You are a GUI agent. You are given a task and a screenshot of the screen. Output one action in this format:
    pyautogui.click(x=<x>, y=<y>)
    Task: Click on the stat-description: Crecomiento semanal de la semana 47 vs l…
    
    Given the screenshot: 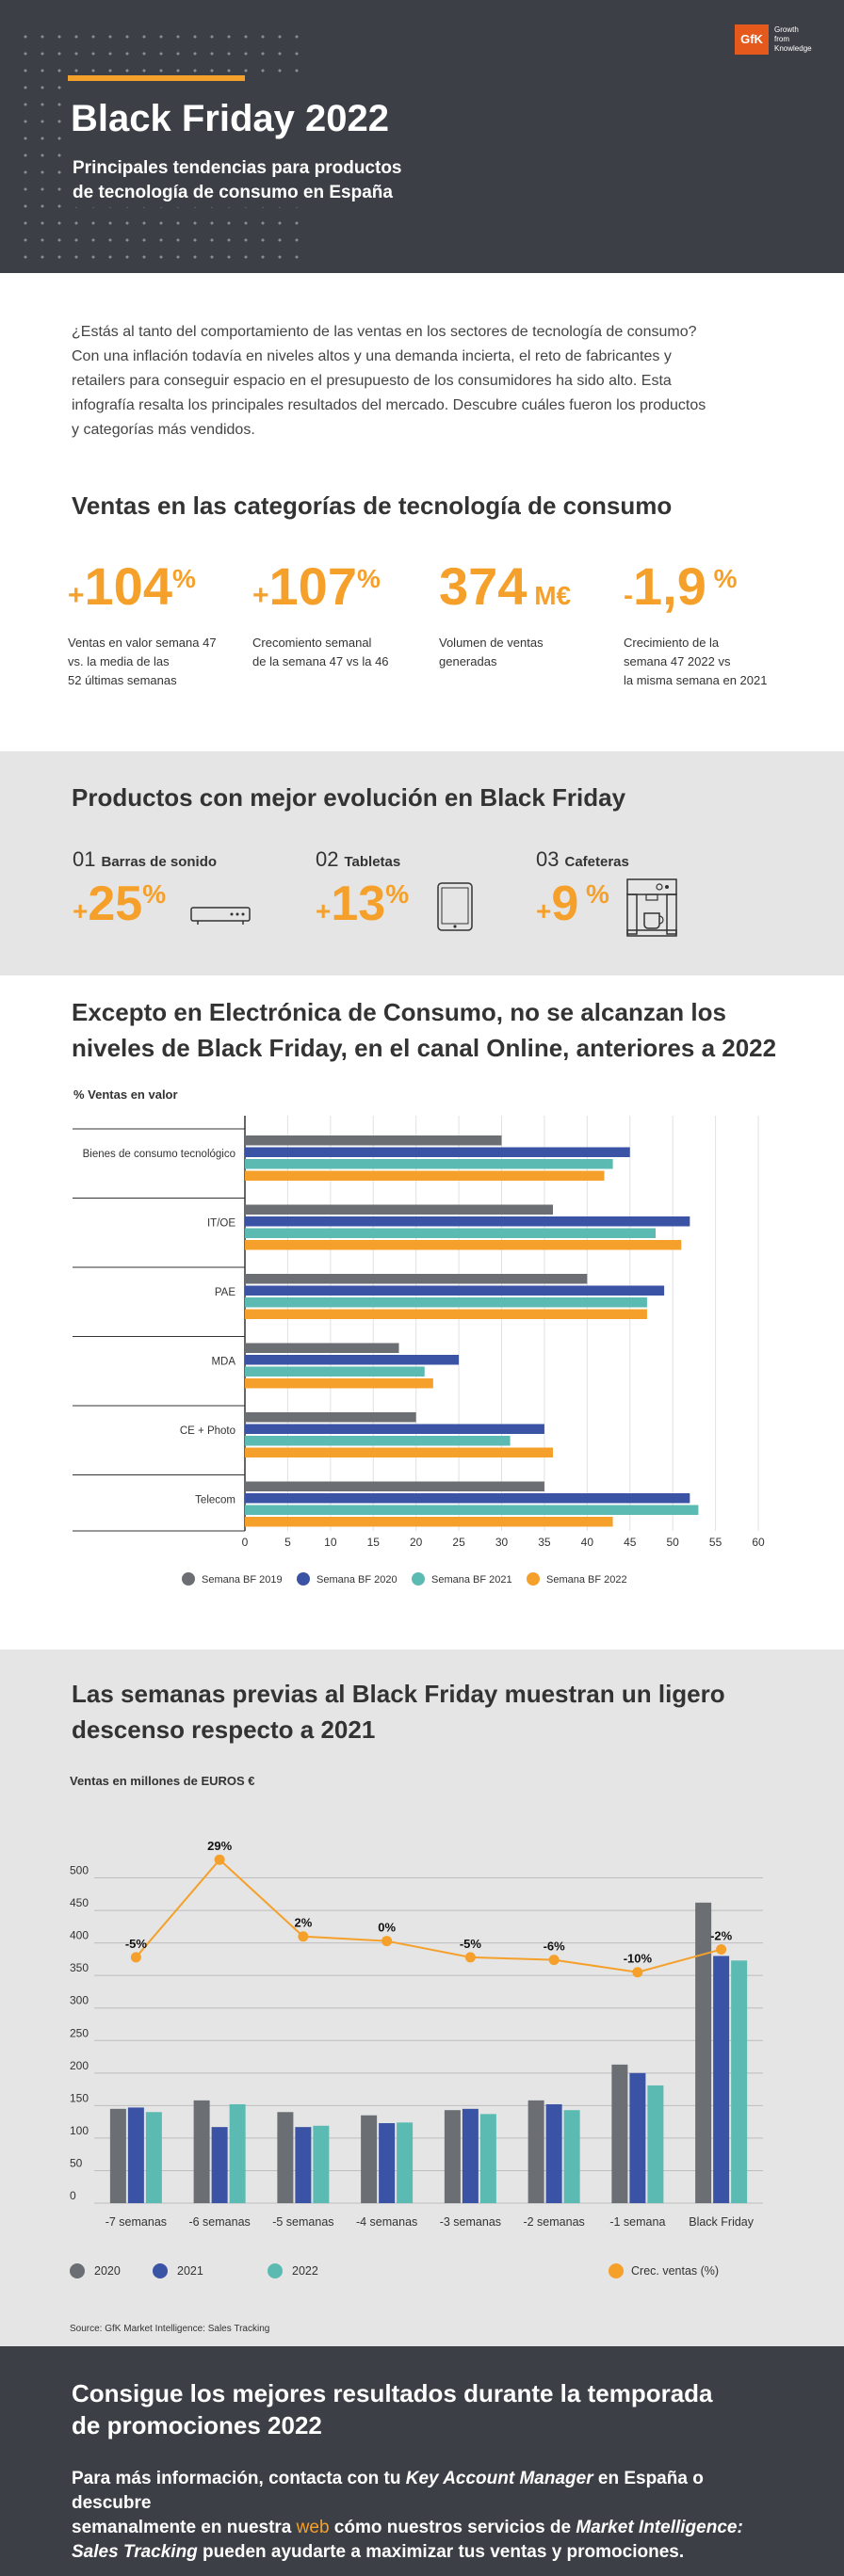 What is the action you would take?
    pyautogui.click(x=320, y=652)
    